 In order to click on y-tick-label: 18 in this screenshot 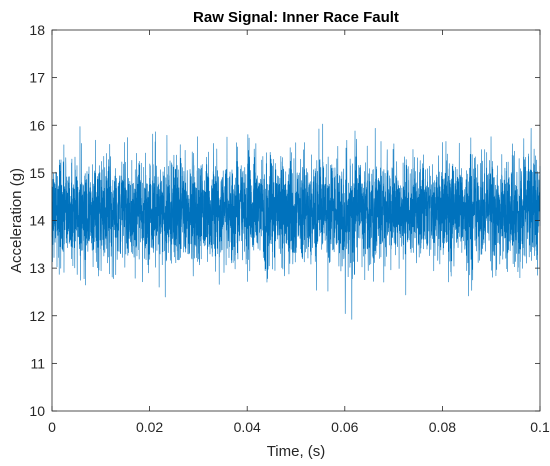, I will do `click(37, 30)`.